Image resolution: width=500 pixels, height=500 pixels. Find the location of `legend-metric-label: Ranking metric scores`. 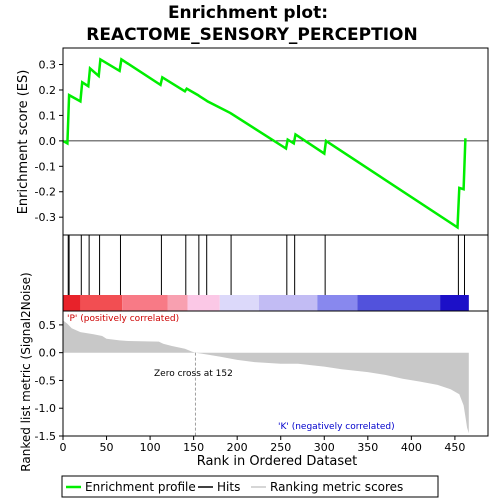

legend-metric-label: Ranking metric scores is located at coordinates (336, 487).